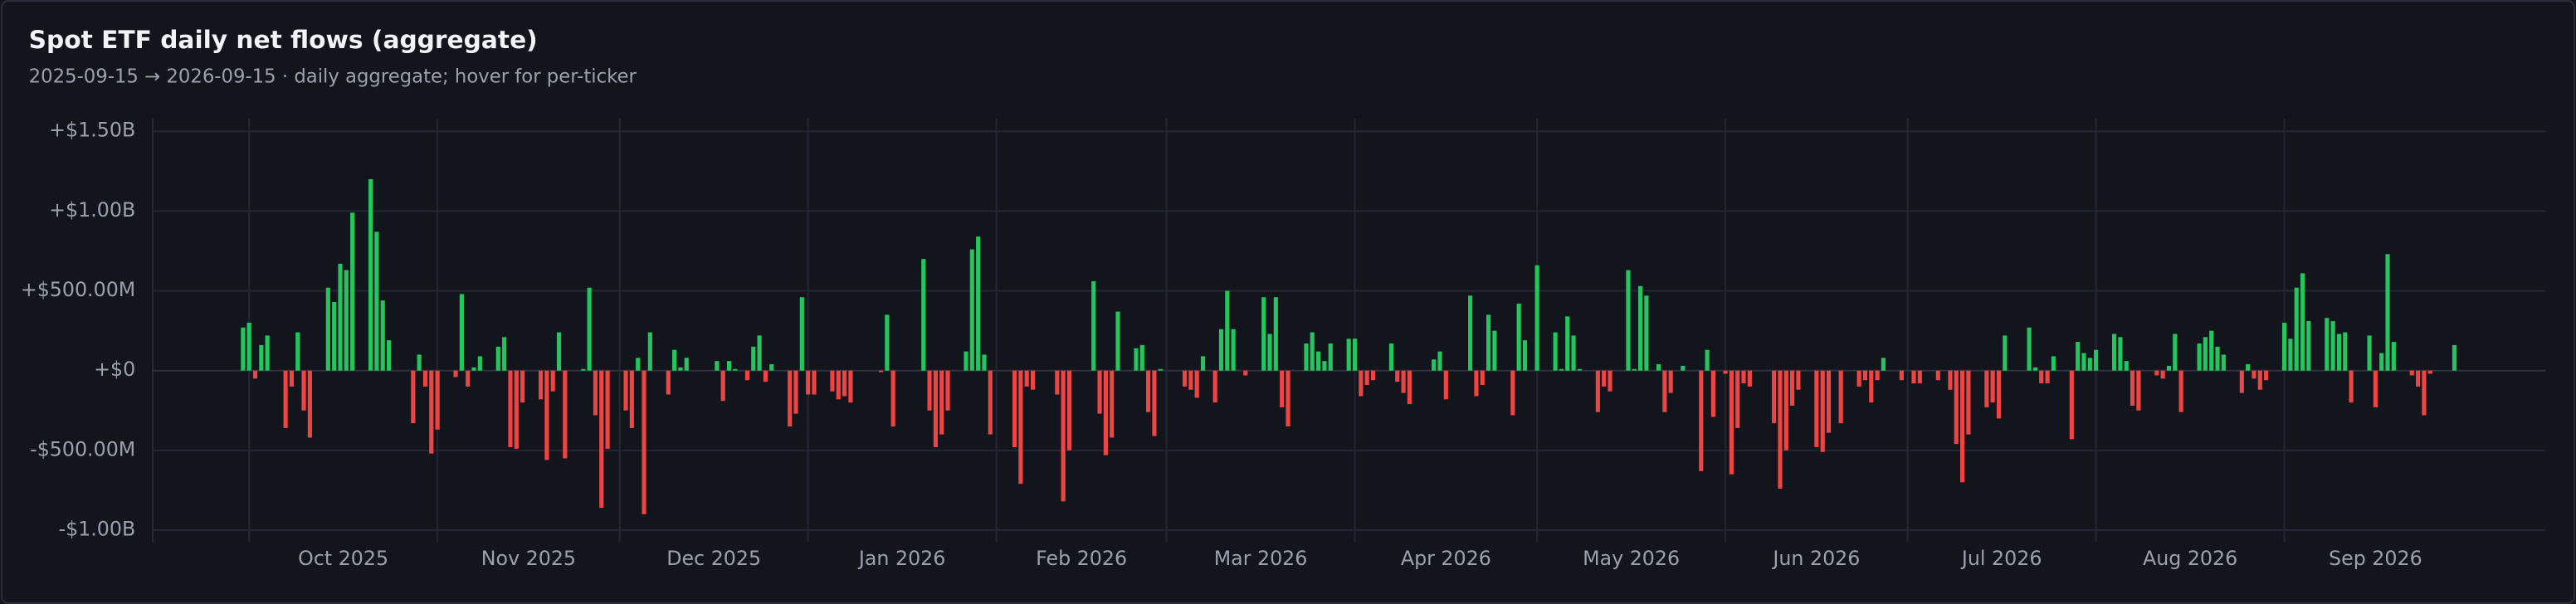  I want to click on x-tick-label: Aug 2026, so click(2190, 558).